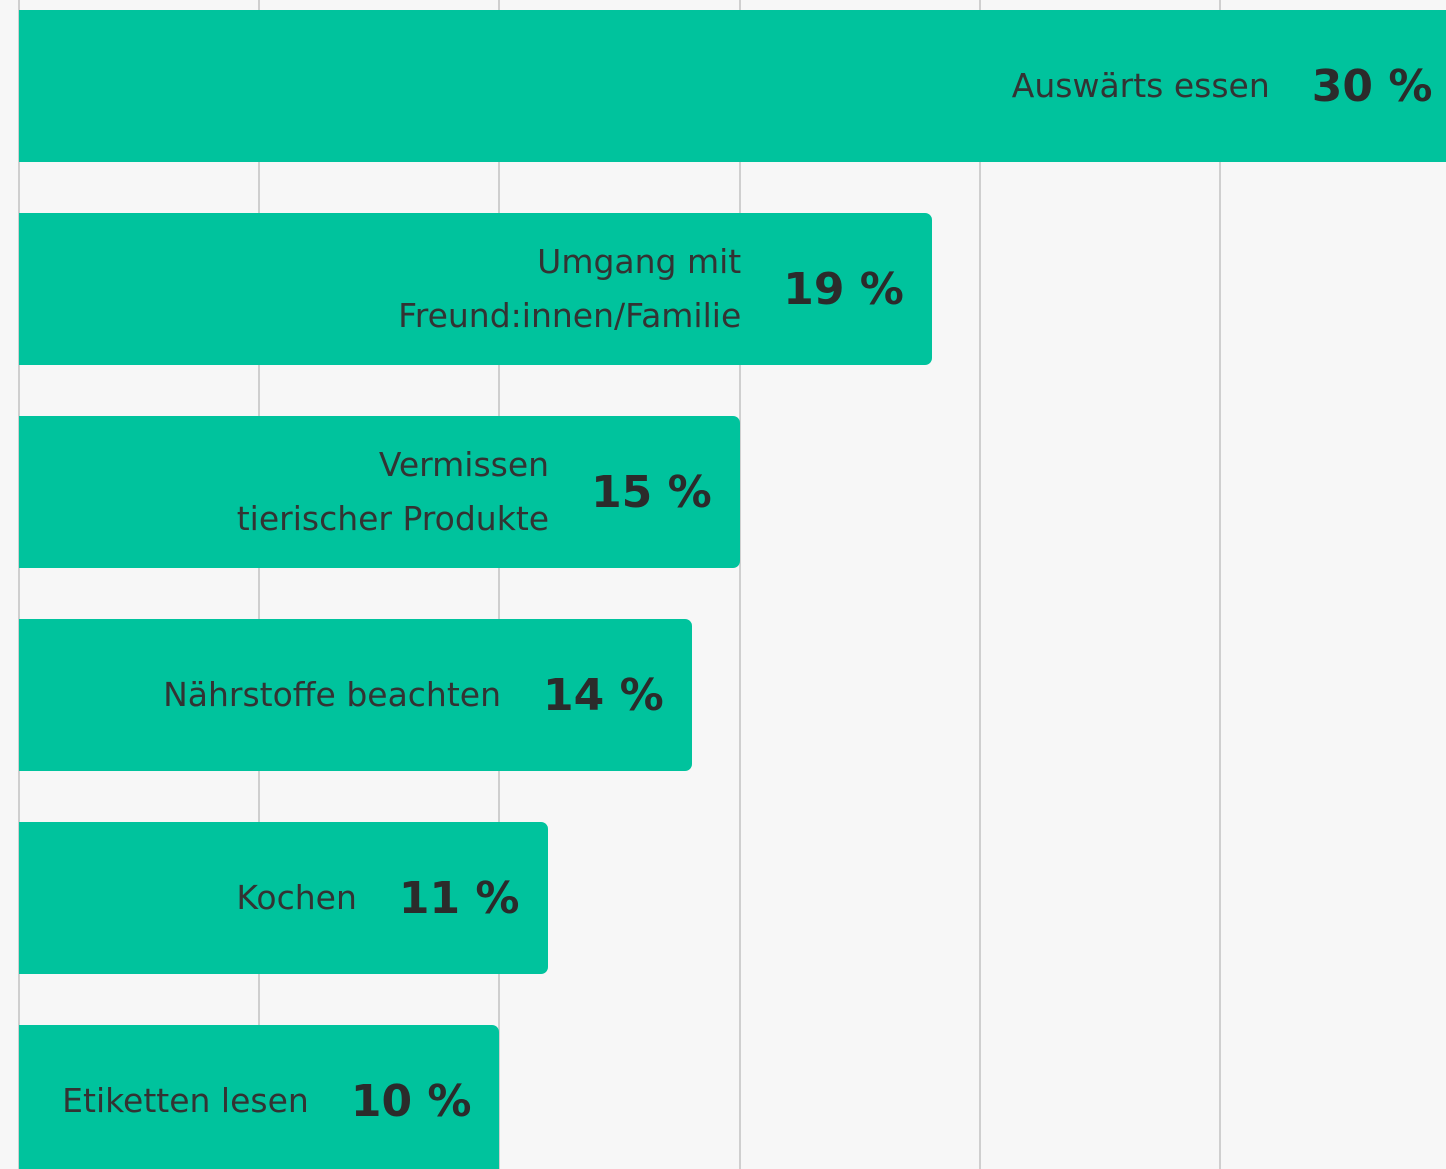  Describe the element at coordinates (332, 694) in the screenshot. I see `category-label: Nährstoffe beachten` at that location.